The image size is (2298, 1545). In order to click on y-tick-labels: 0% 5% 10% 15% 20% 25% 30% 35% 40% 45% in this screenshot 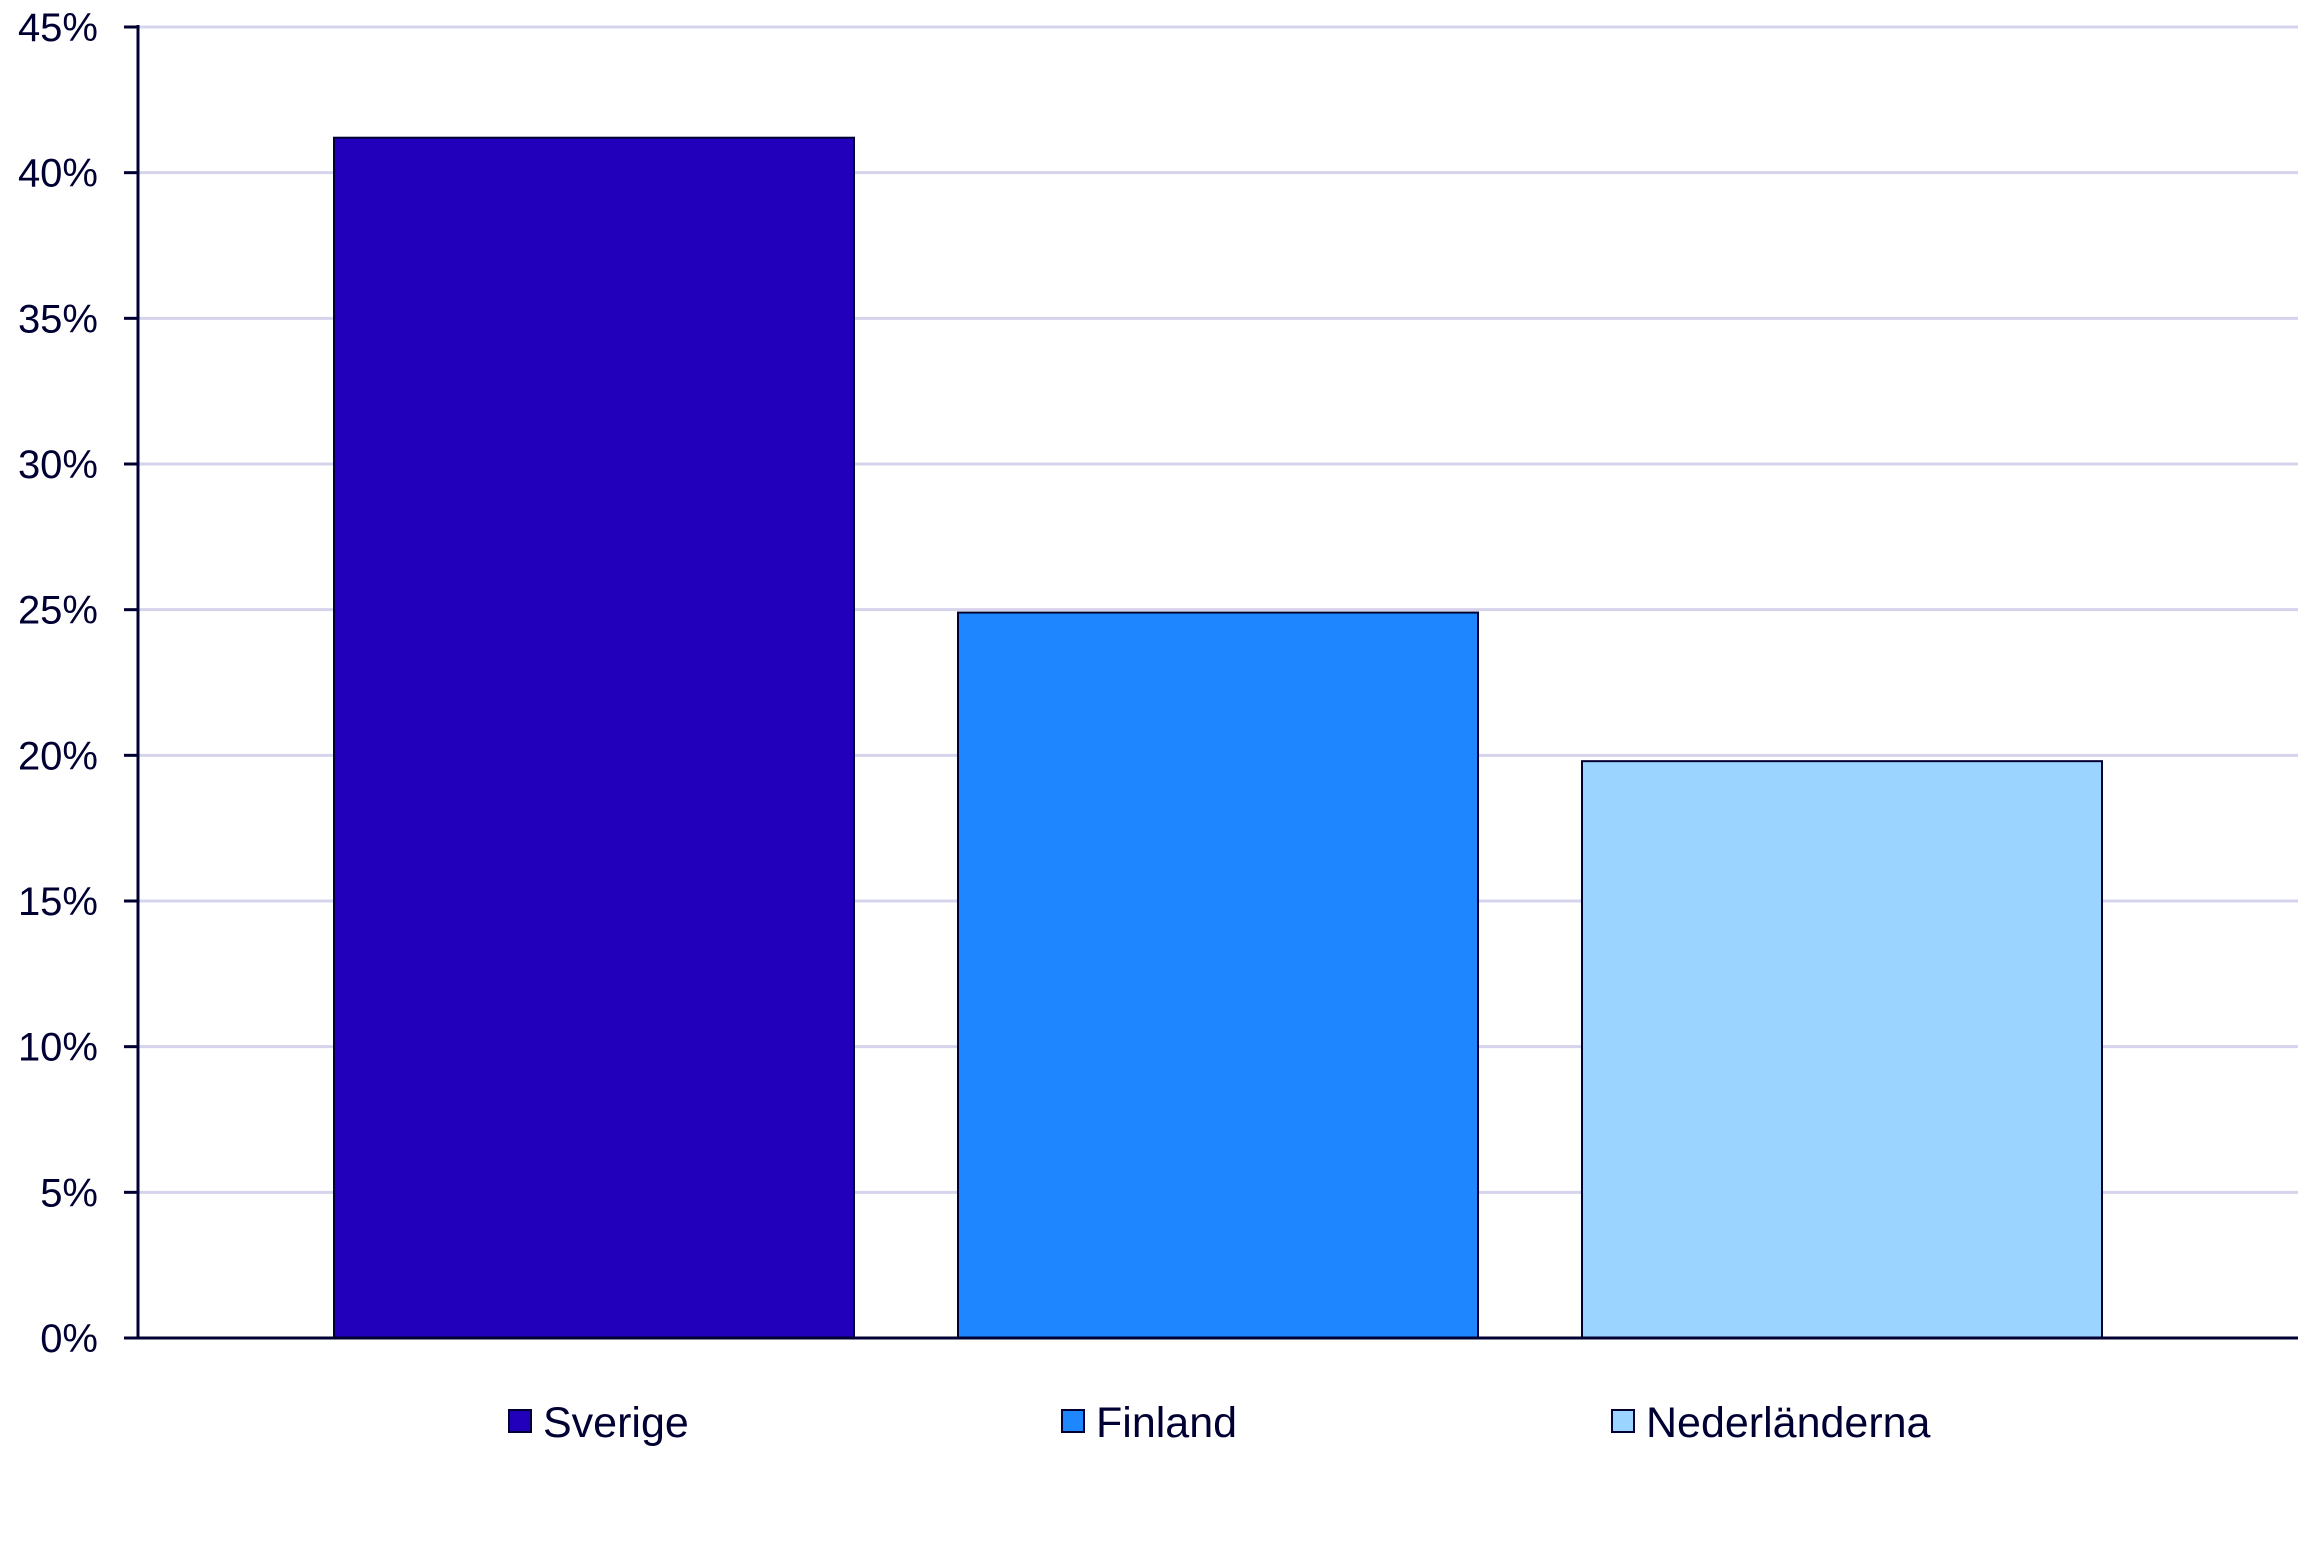, I will do `click(58, 683)`.